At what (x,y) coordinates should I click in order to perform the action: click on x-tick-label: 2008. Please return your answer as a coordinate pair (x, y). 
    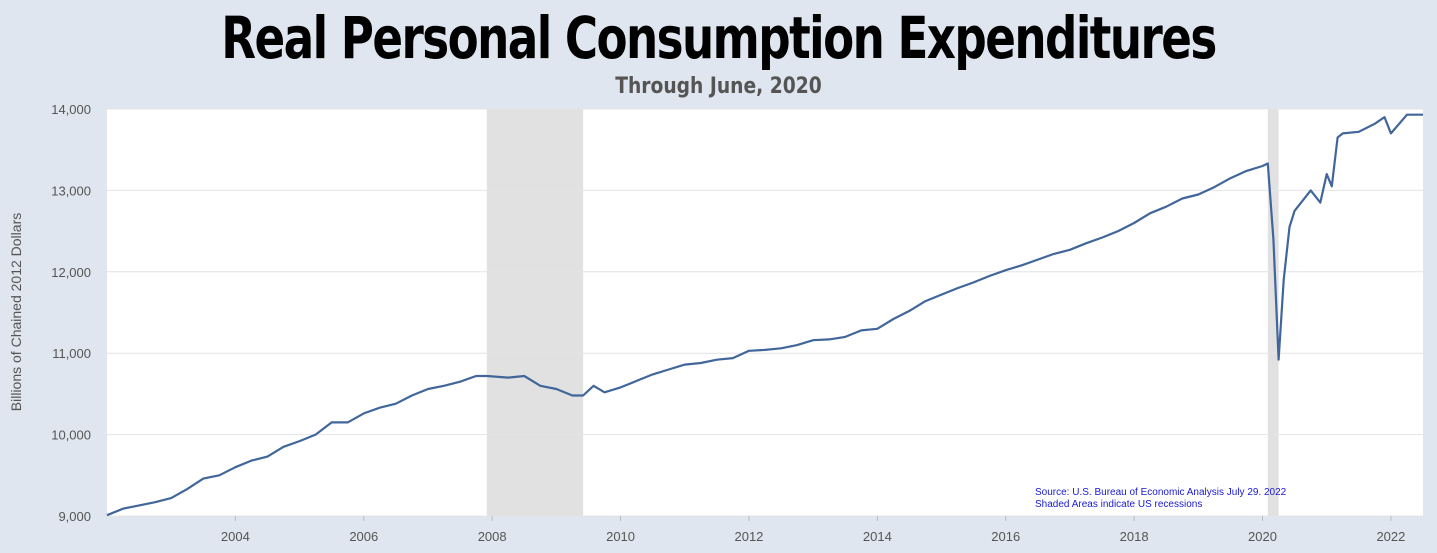
    Looking at the image, I should click on (492, 536).